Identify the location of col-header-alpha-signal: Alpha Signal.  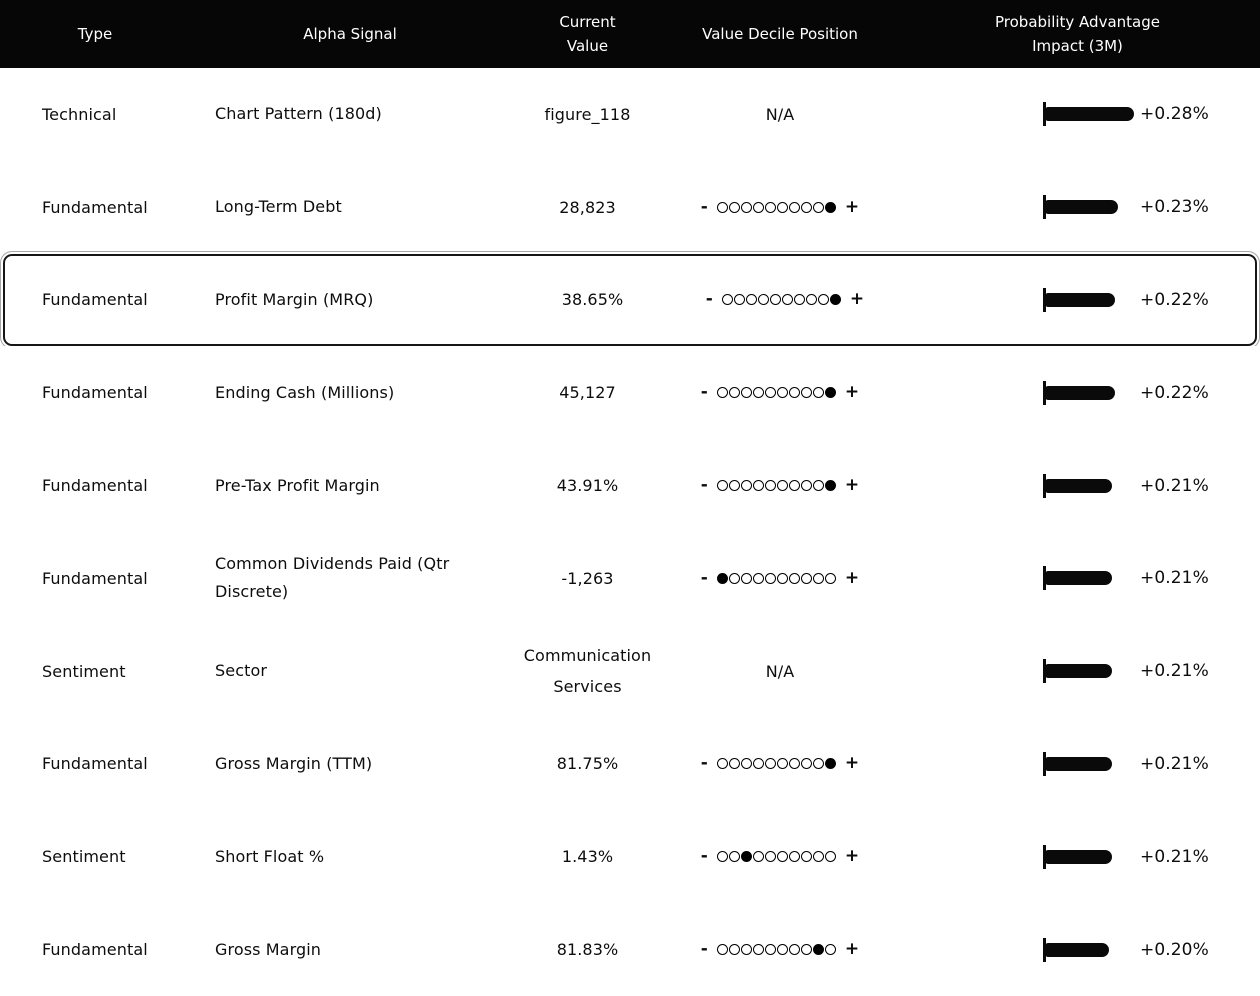
(350, 34).